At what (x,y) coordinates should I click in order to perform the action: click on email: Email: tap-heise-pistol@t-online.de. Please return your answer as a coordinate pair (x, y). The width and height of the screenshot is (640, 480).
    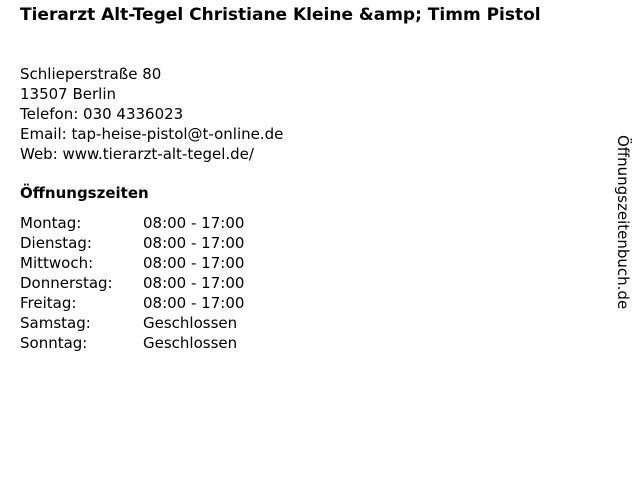
    Looking at the image, I should click on (152, 134).